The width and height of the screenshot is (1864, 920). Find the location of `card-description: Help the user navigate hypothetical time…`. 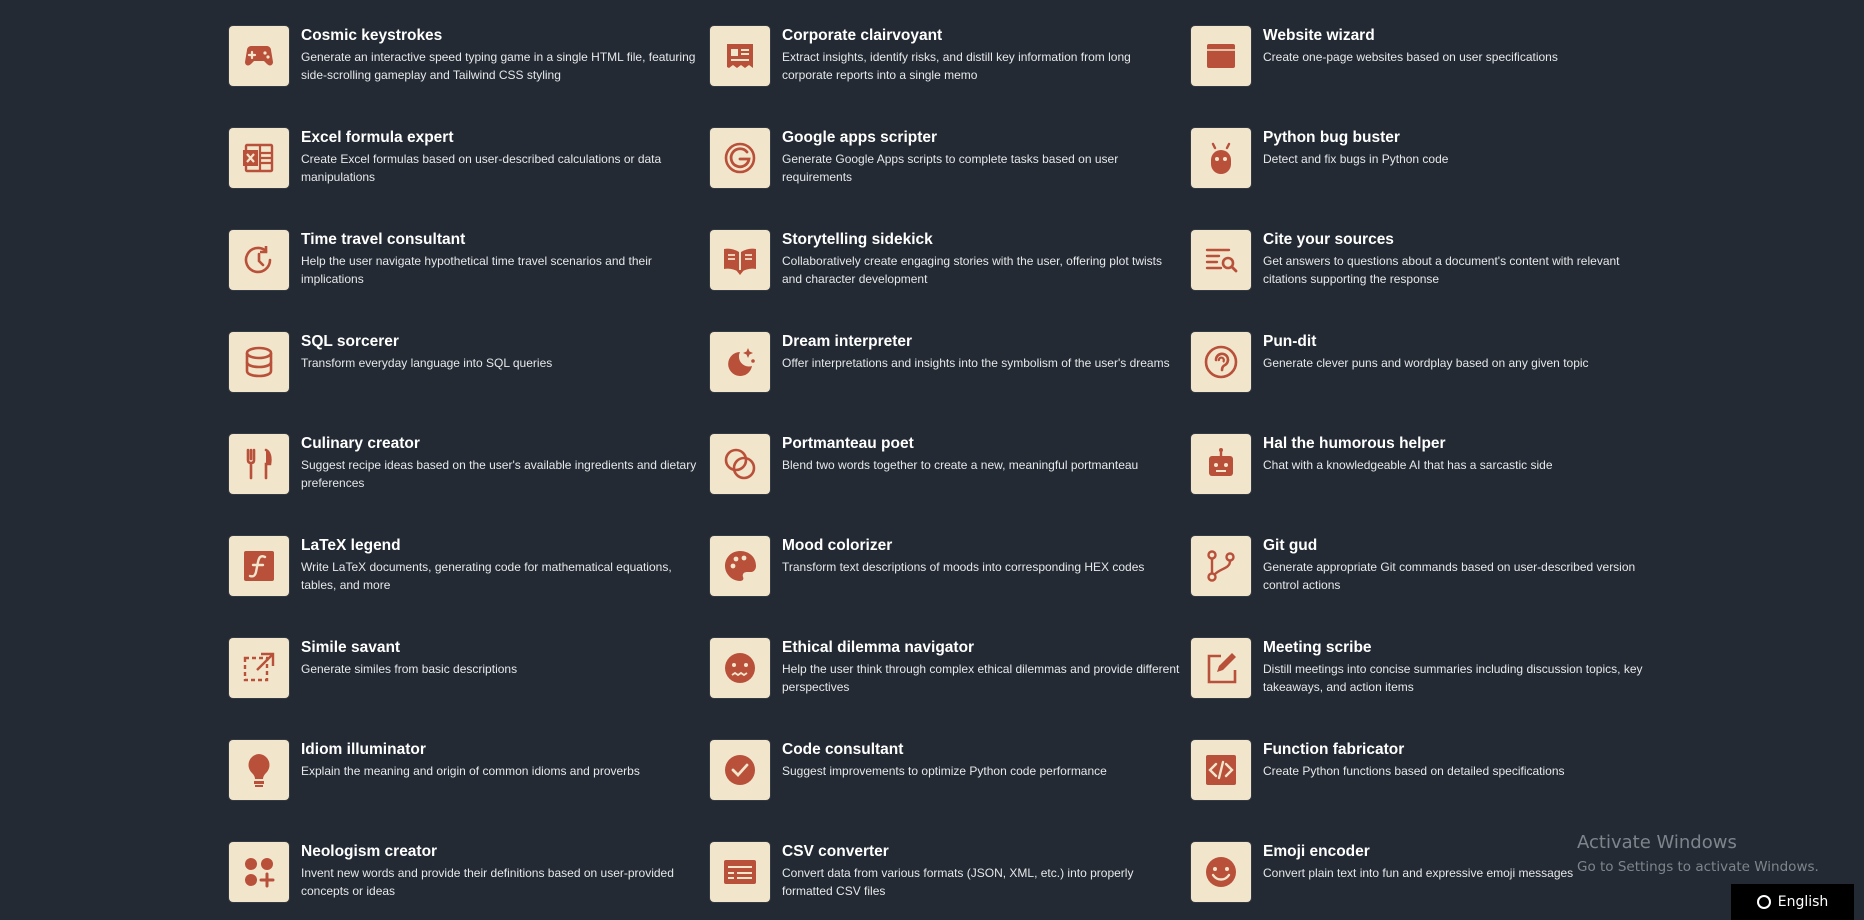

card-description: Help the user navigate hypothetical time… is located at coordinates (476, 270).